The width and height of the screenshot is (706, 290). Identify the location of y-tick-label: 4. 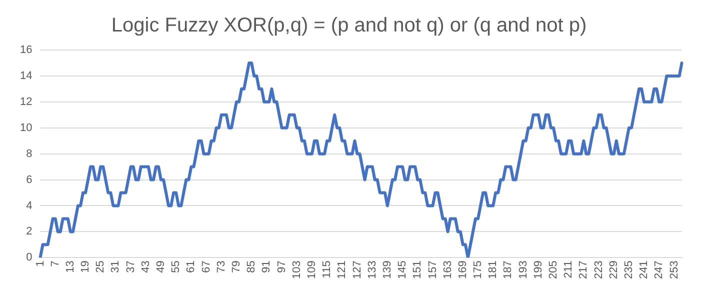
(29, 206).